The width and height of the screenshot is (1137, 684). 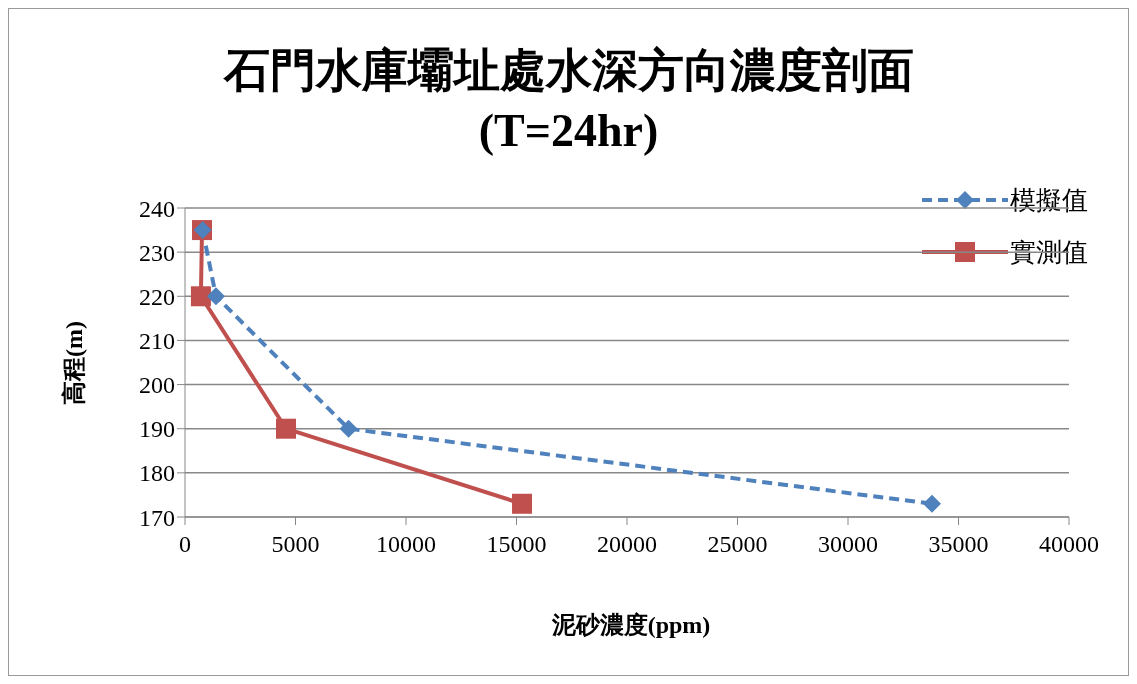 I want to click on y-axis-title: 高程(m), so click(x=74, y=363).